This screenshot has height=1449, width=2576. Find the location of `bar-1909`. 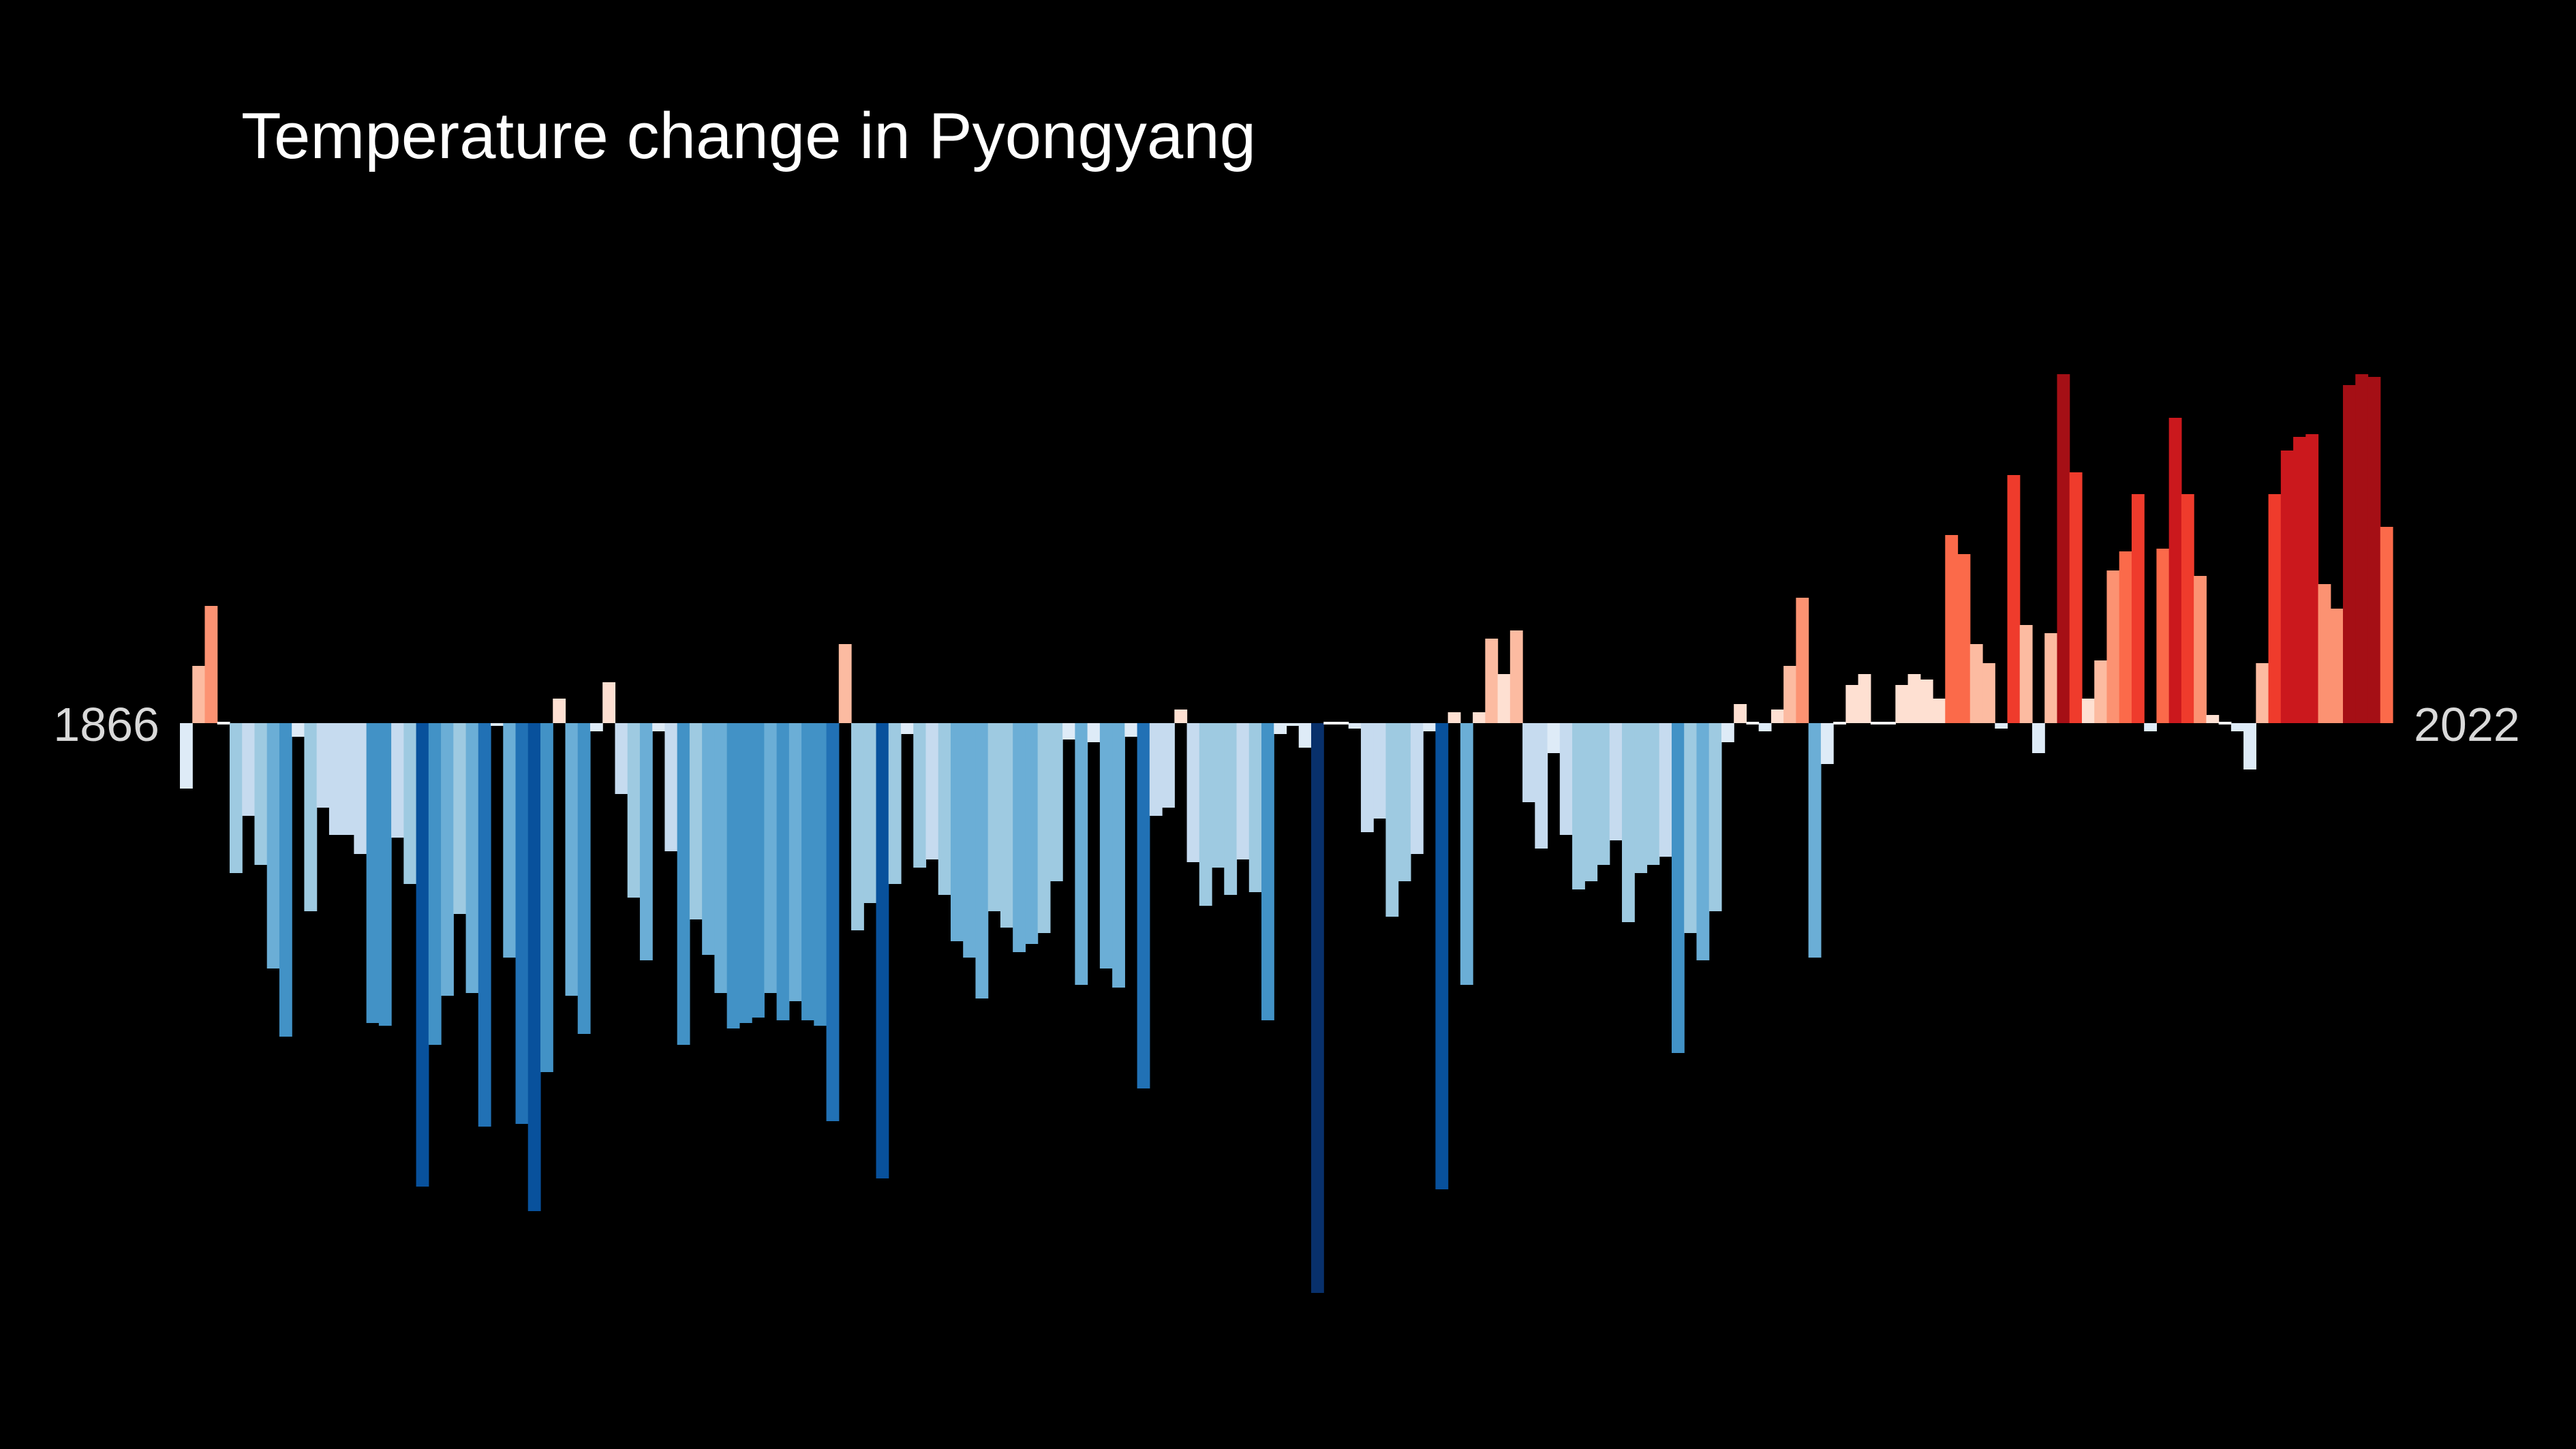

bar-1909 is located at coordinates (721, 858).